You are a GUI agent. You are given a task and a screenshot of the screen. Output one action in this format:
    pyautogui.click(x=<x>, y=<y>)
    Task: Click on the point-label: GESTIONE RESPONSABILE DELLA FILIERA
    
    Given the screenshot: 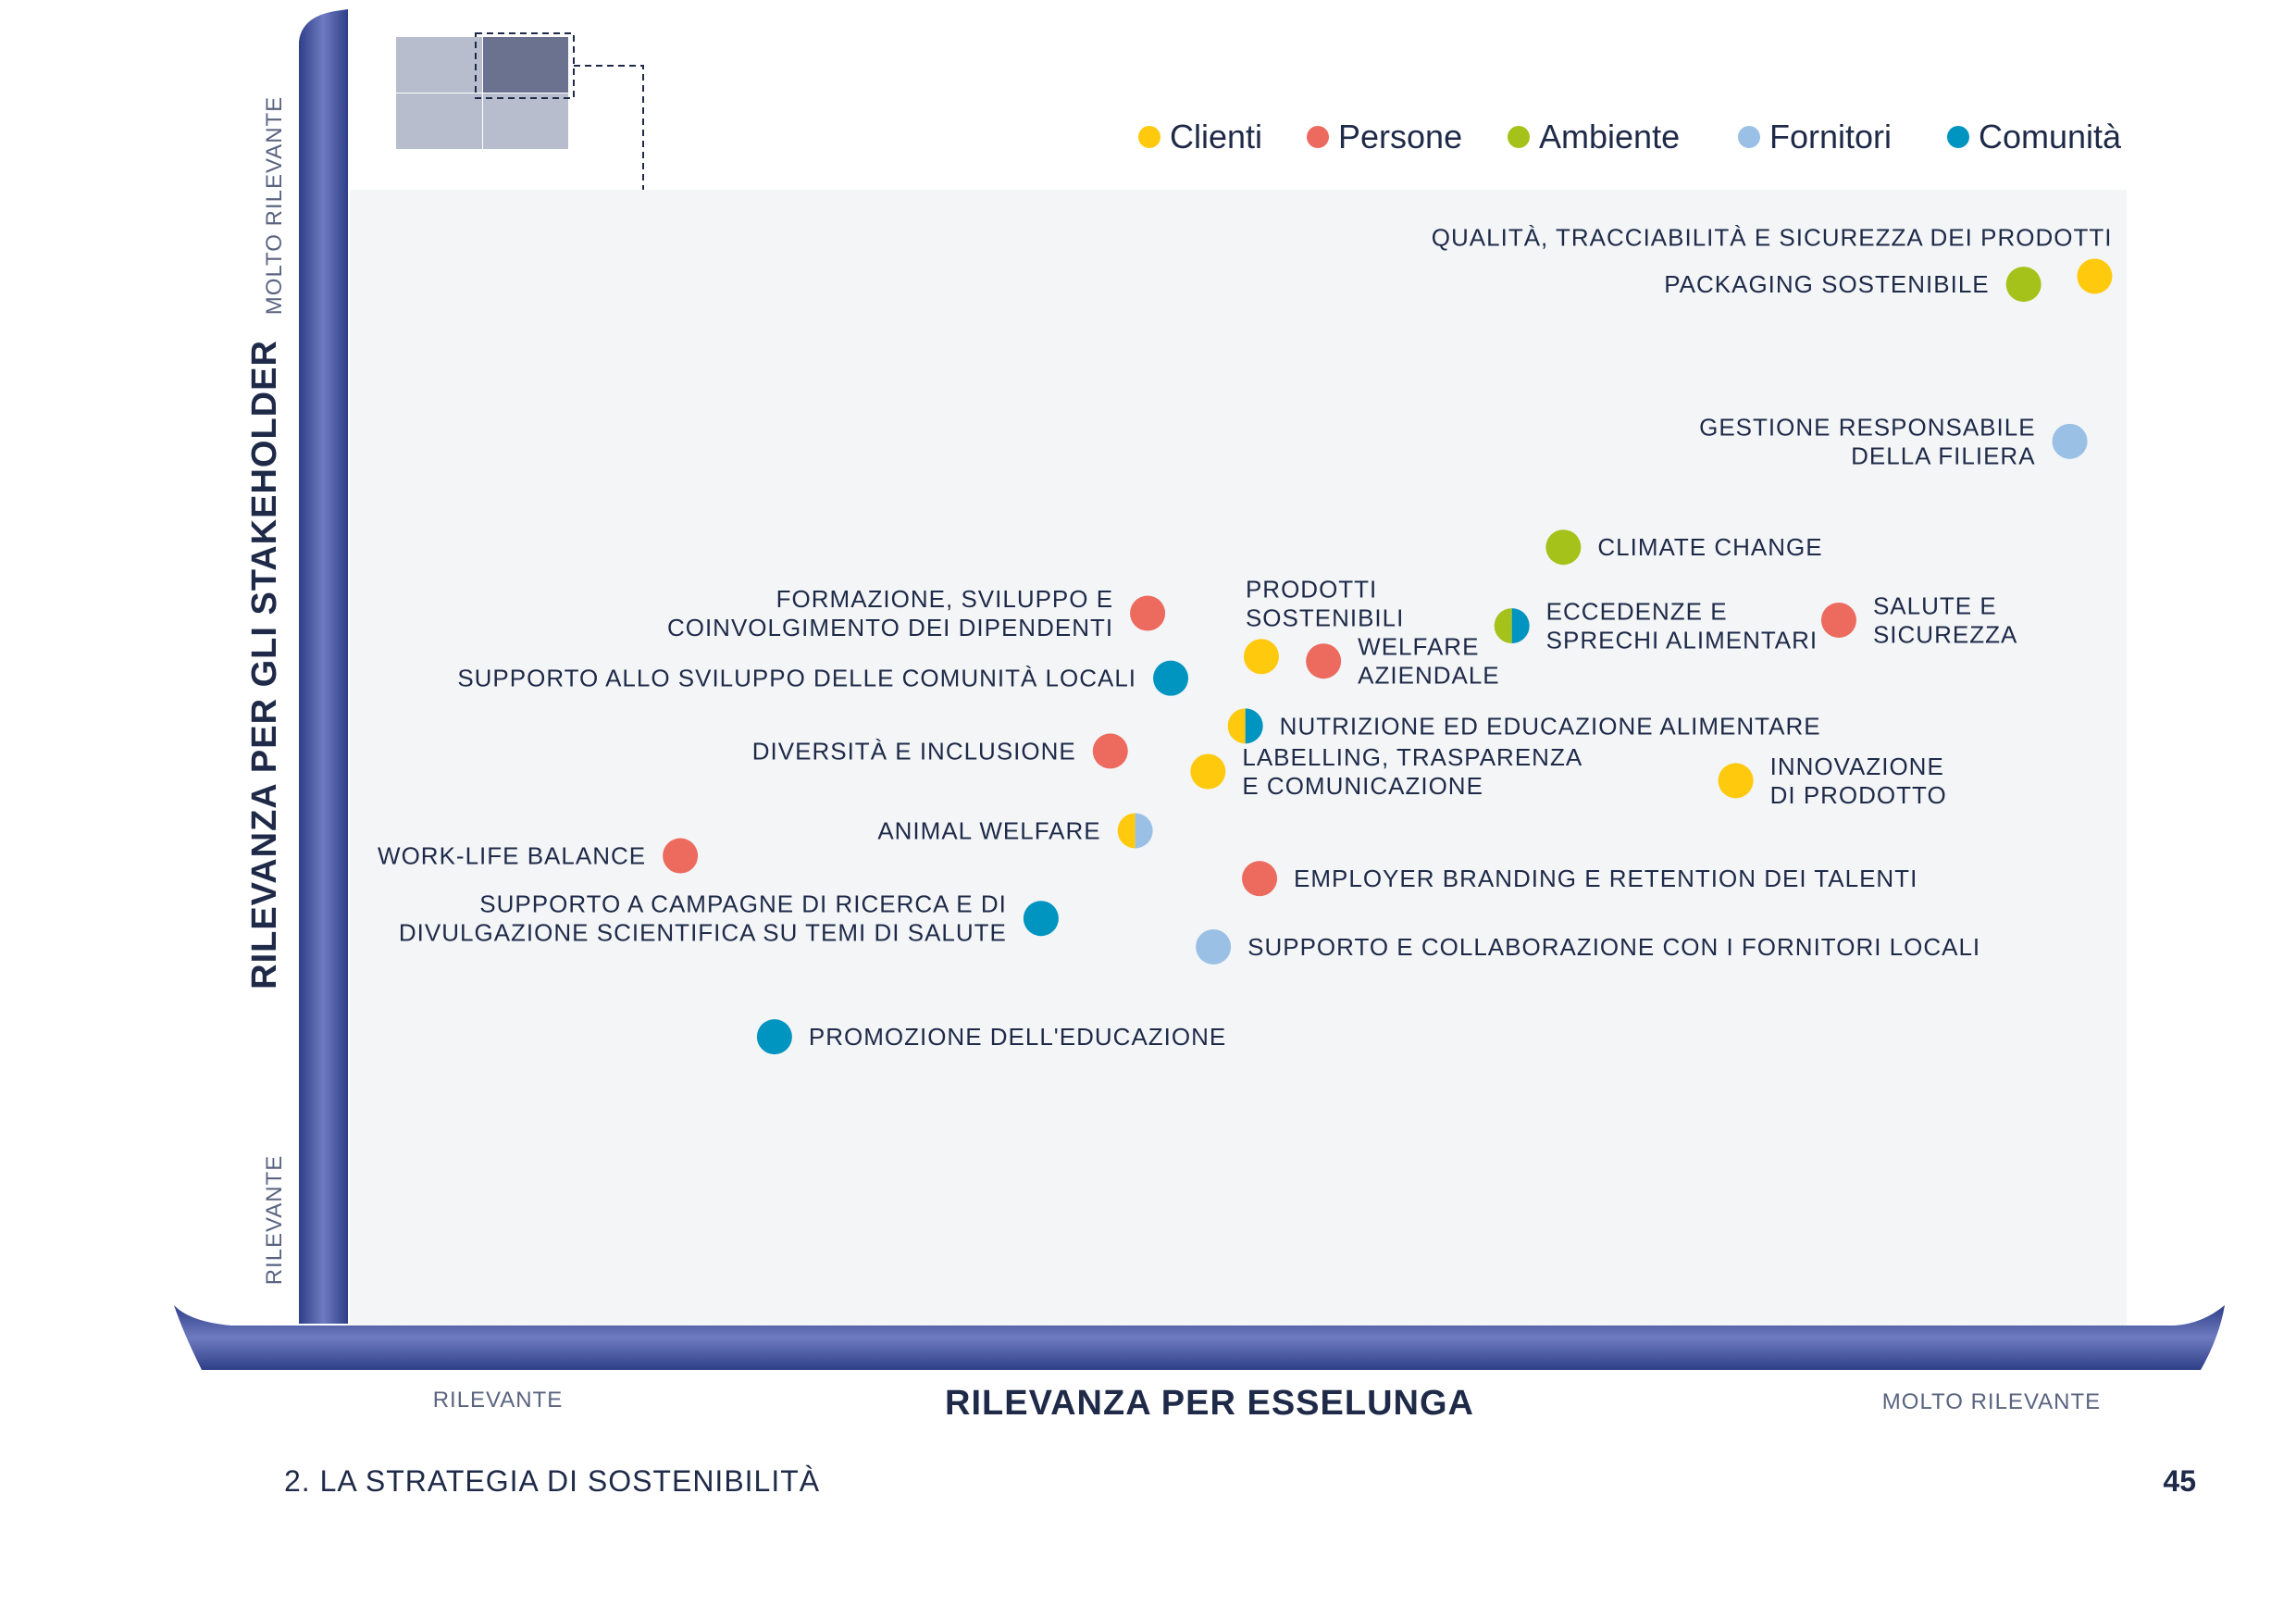 What is the action you would take?
    pyautogui.click(x=1867, y=441)
    